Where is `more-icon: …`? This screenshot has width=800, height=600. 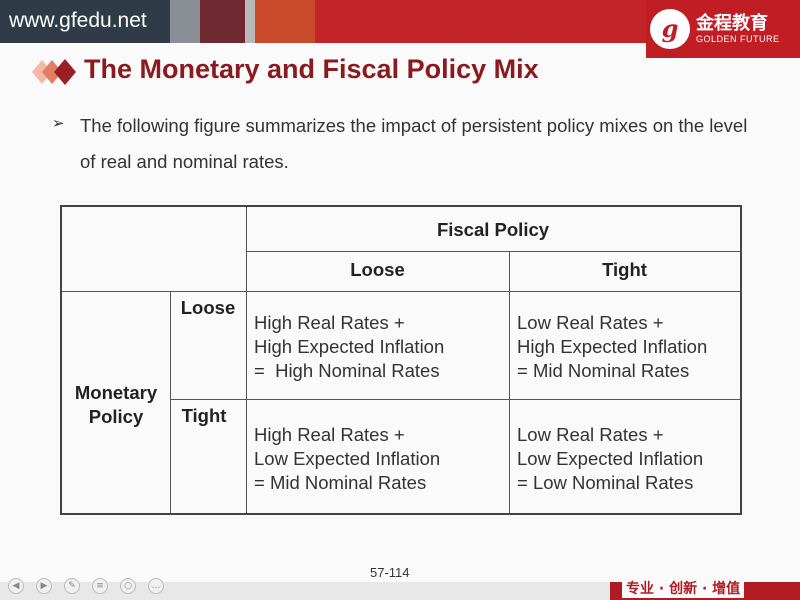
more-icon: … is located at coordinates (156, 586).